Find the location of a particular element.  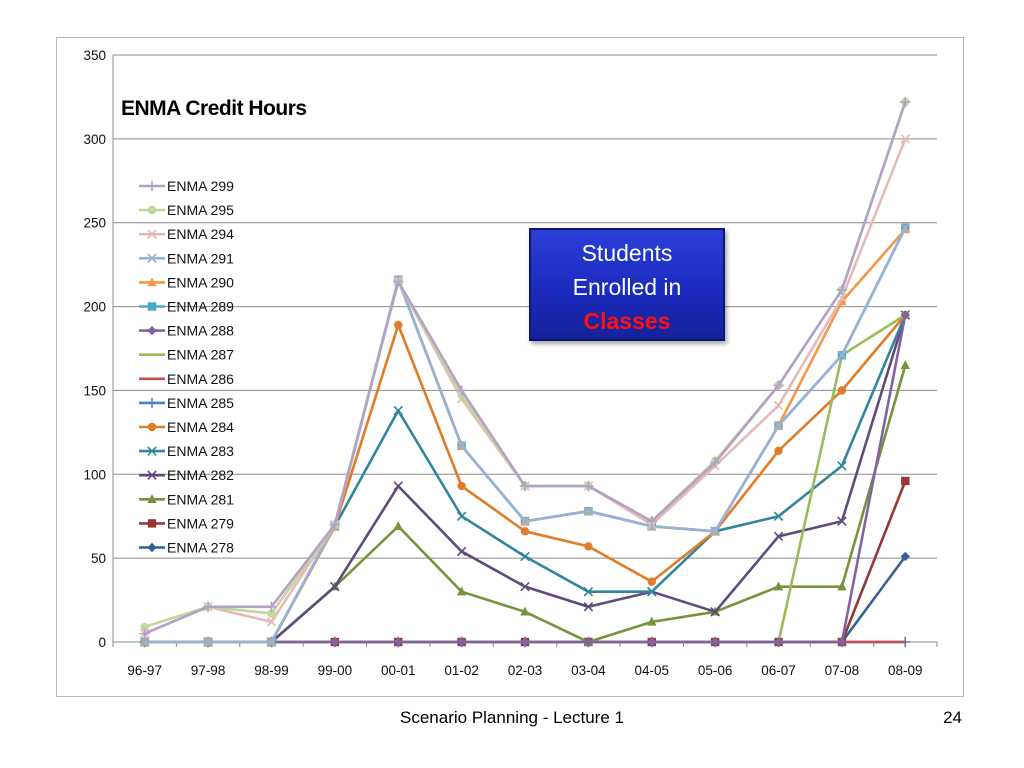

legend-item: ENMA 295 is located at coordinates (186, 210).